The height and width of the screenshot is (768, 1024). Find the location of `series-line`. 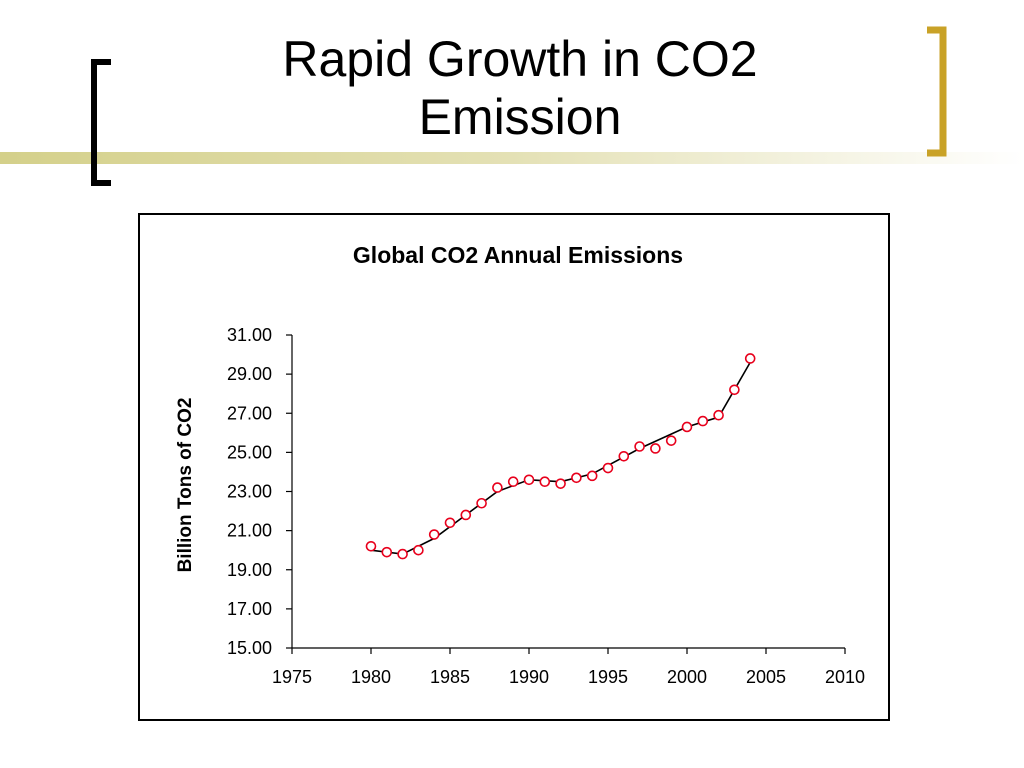

series-line is located at coordinates (560, 458).